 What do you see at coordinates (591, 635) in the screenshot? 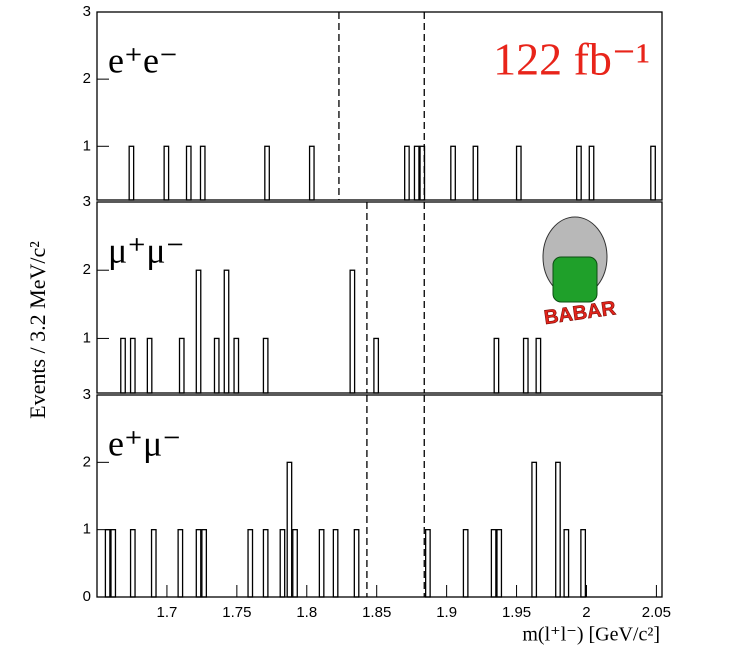
I see `x-axis-label: m(l⁺l⁻) [GeV/c²]` at bounding box center [591, 635].